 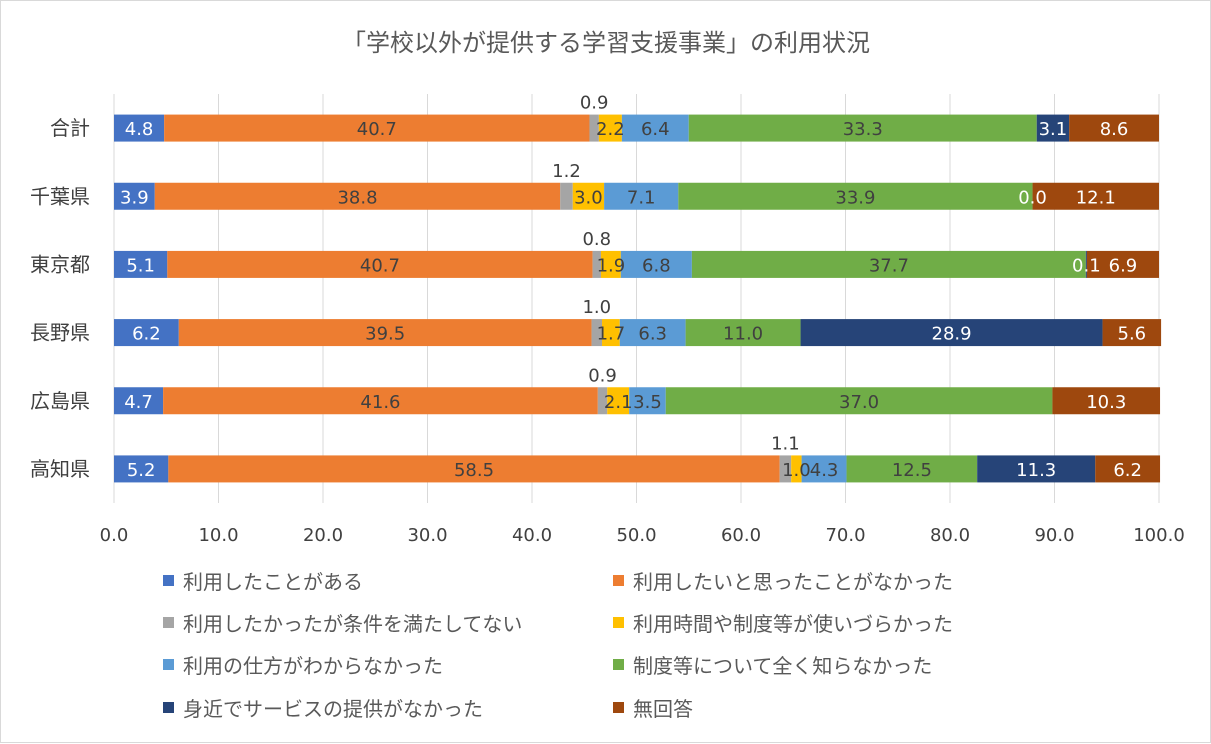 What do you see at coordinates (1159, 535) in the screenshot?
I see `x-tick-label: 100.0` at bounding box center [1159, 535].